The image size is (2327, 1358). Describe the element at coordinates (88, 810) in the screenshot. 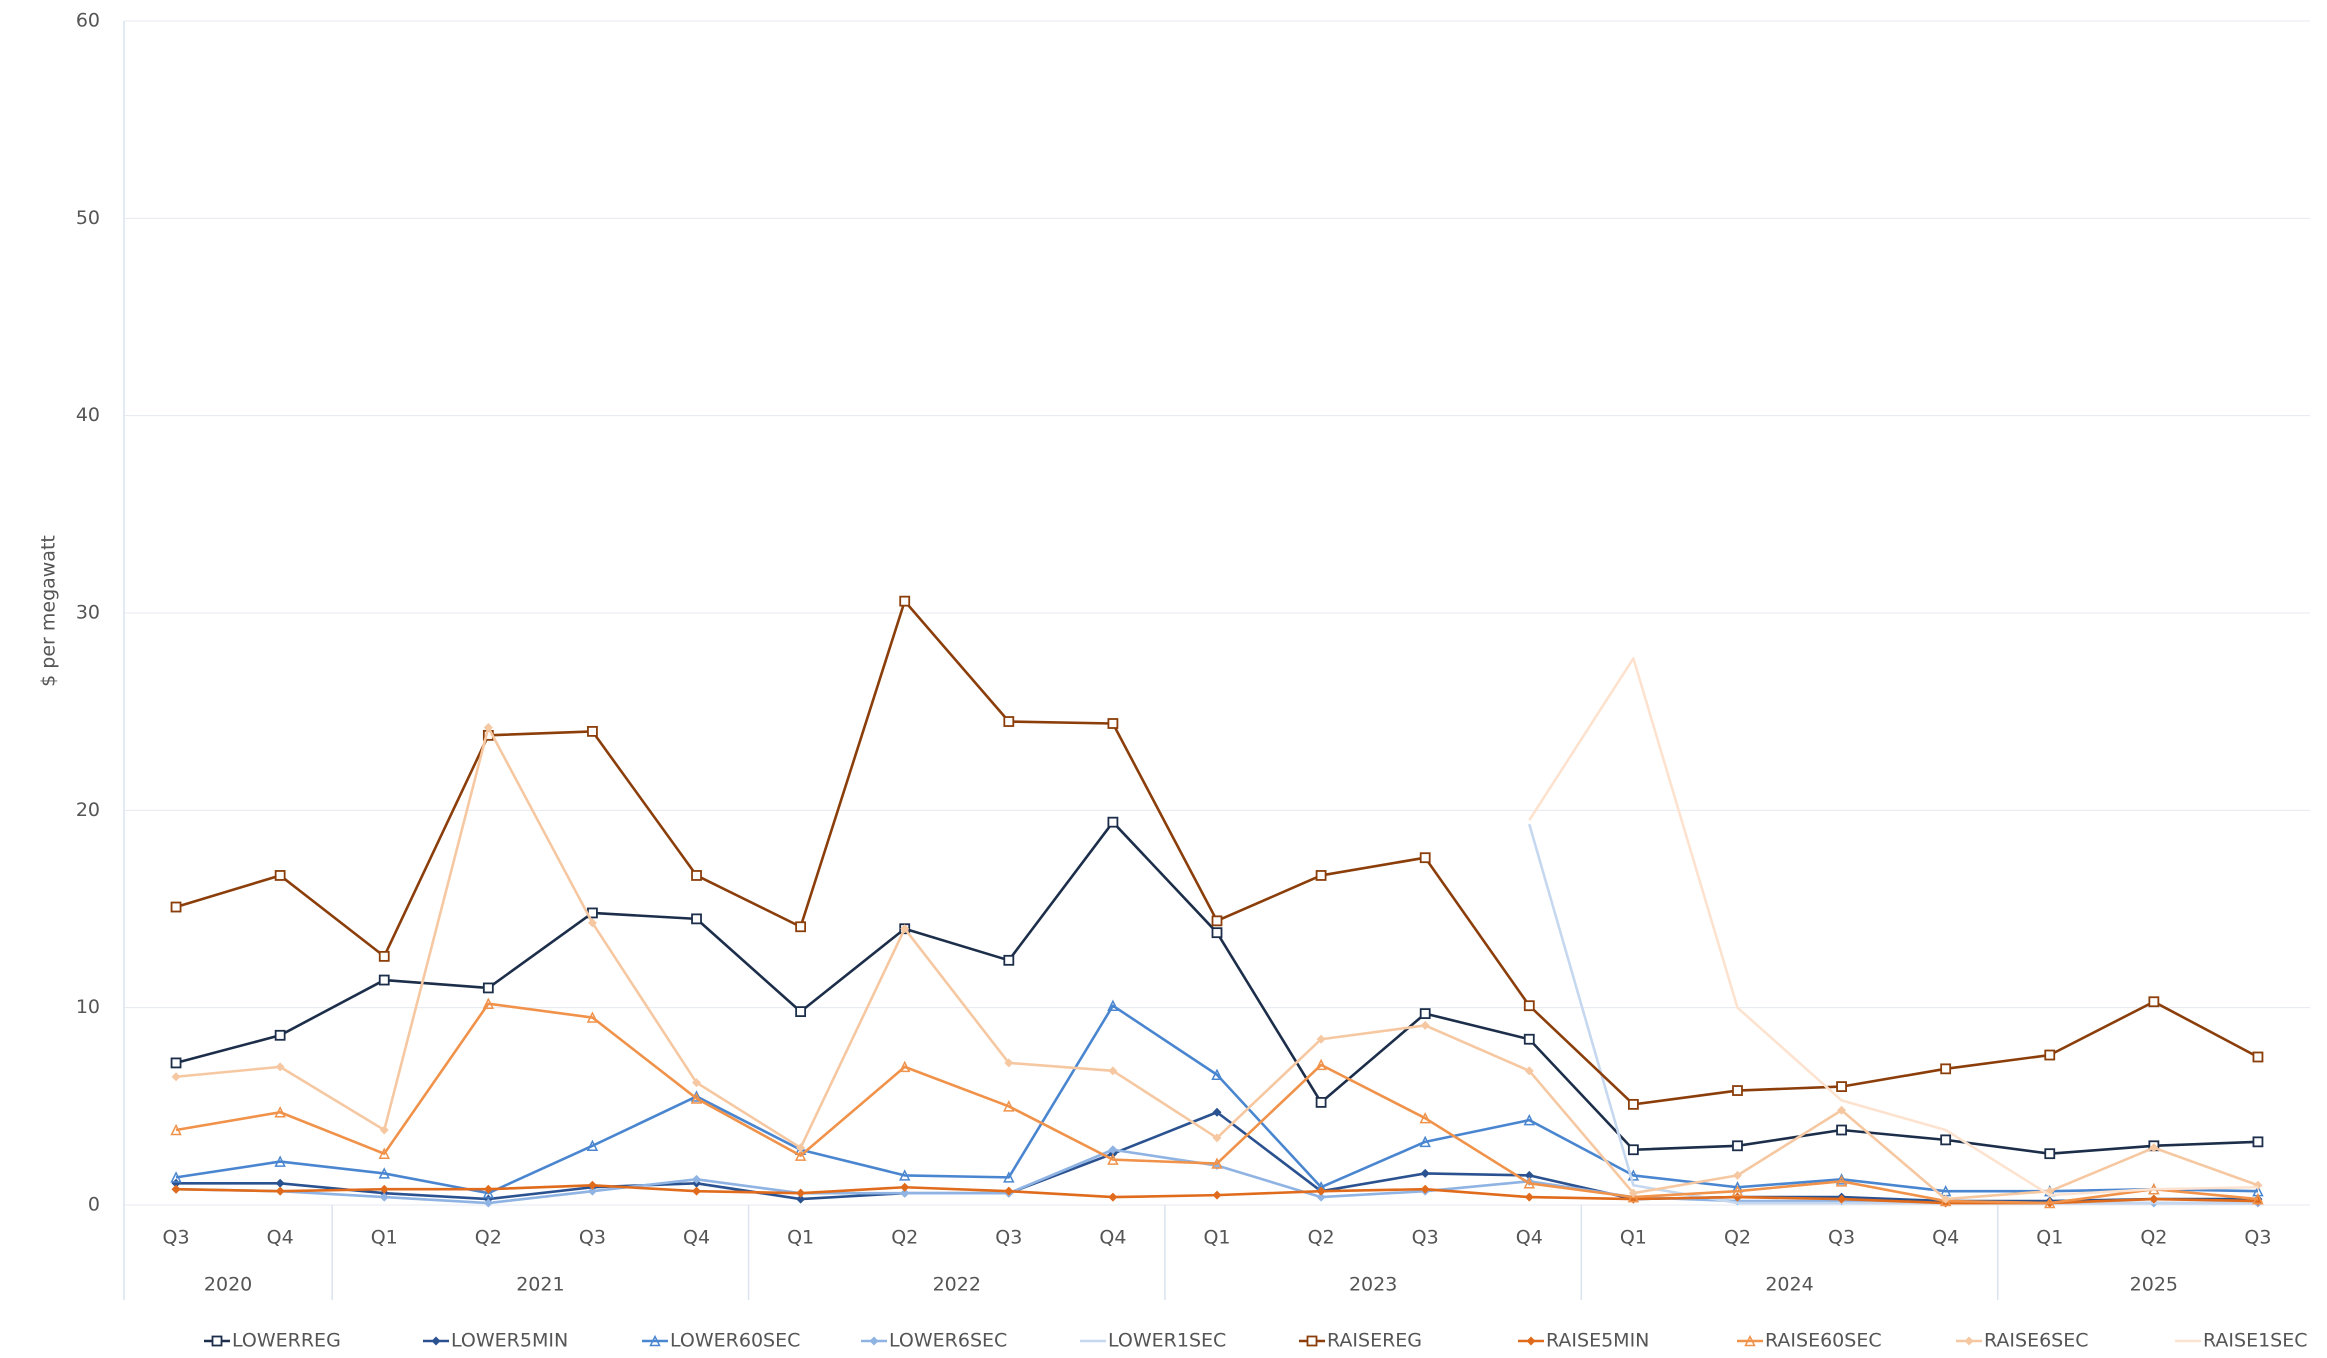

I see `y-tick-label: 20` at that location.